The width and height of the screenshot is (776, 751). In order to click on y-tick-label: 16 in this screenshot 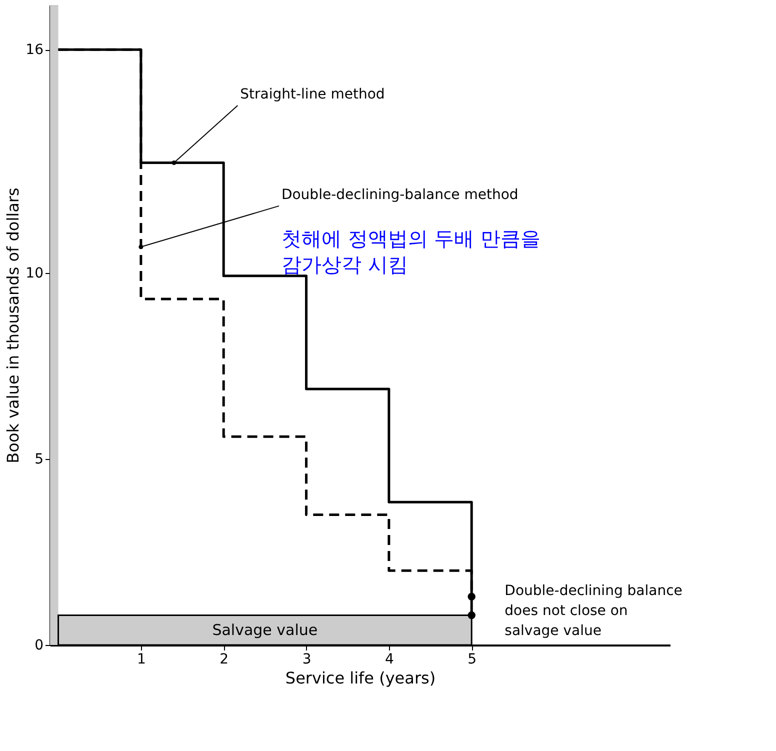, I will do `click(35, 50)`.